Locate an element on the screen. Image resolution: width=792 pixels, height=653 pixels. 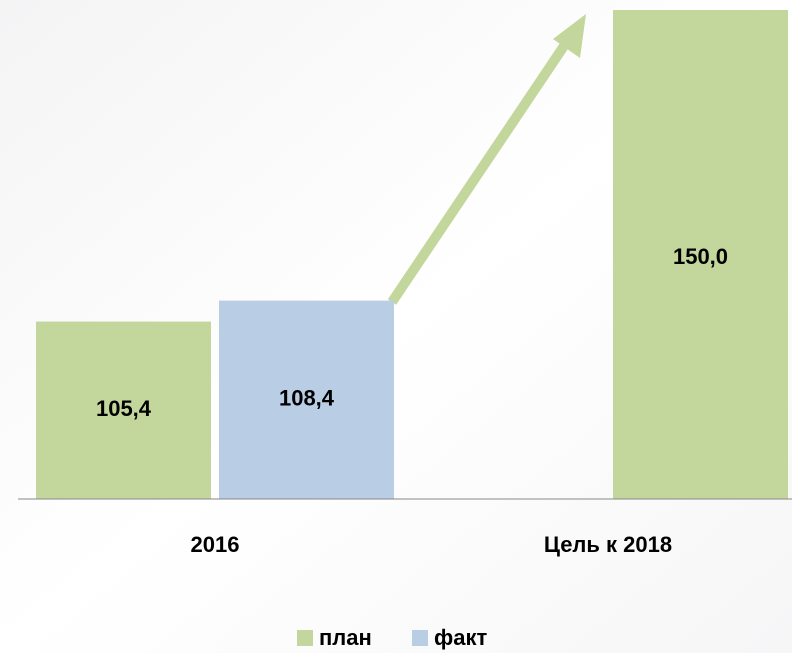
legend-label: факт is located at coordinates (460, 637).